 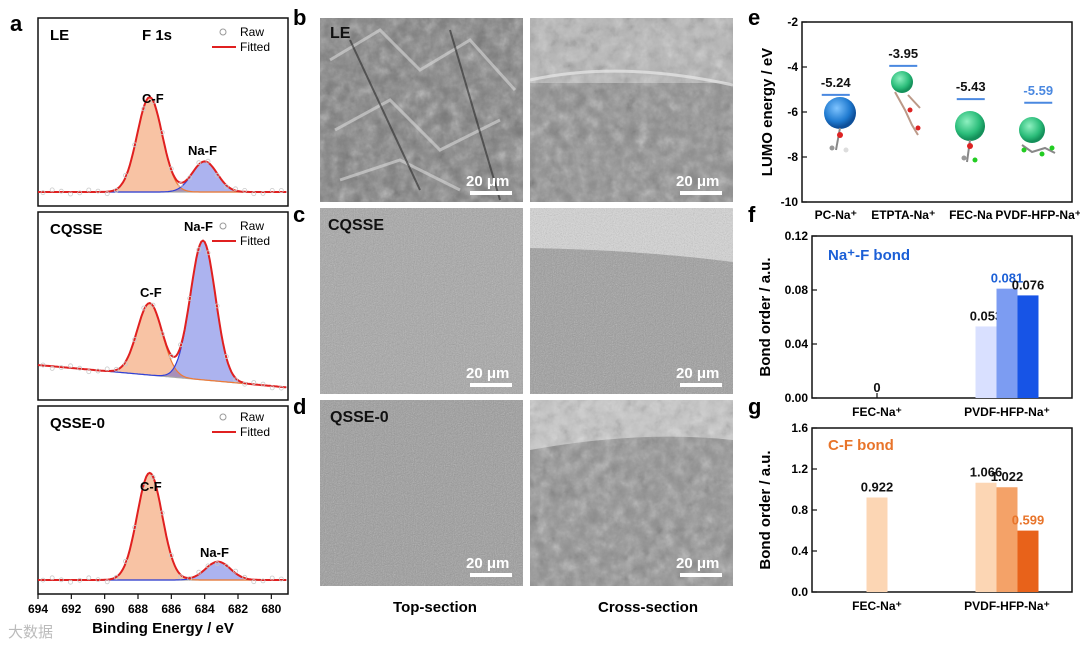 I want to click on molecule-fec-na-illustration, so click(x=970, y=137).